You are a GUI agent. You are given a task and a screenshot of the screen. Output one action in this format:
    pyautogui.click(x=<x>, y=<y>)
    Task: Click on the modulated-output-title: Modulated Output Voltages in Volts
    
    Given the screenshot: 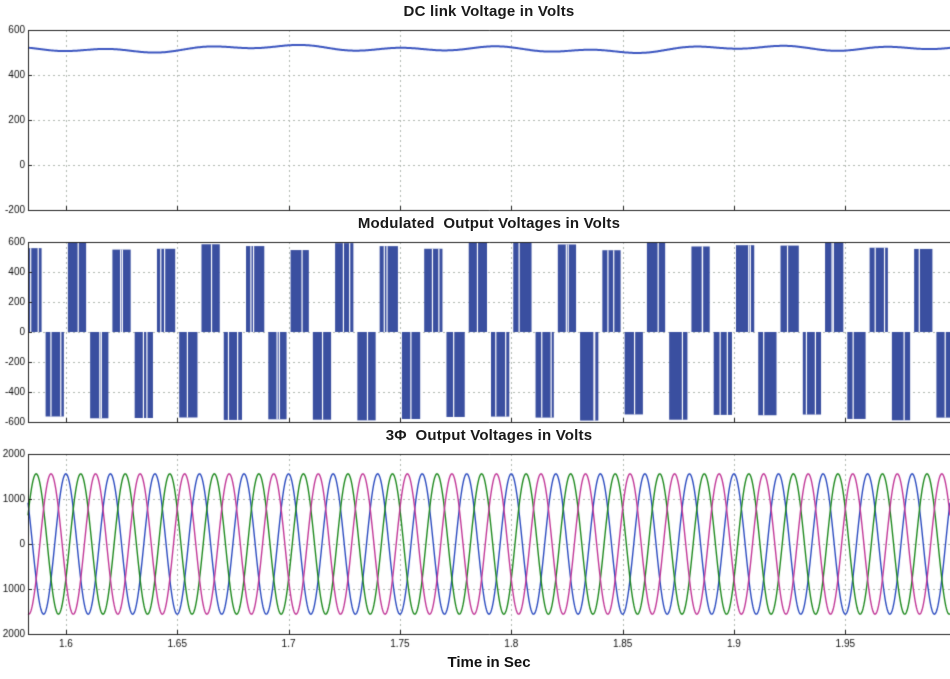 What is the action you would take?
    pyautogui.click(x=489, y=223)
    